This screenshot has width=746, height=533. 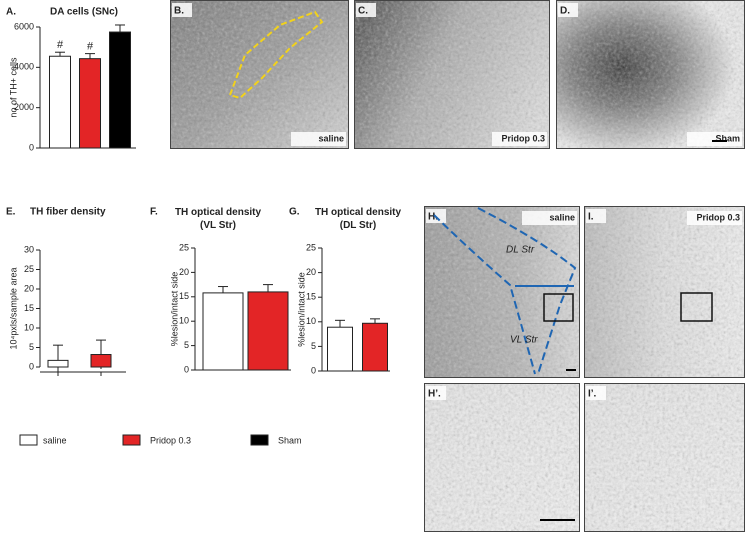 What do you see at coordinates (290, 440) in the screenshot?
I see `legend-label: Sham` at bounding box center [290, 440].